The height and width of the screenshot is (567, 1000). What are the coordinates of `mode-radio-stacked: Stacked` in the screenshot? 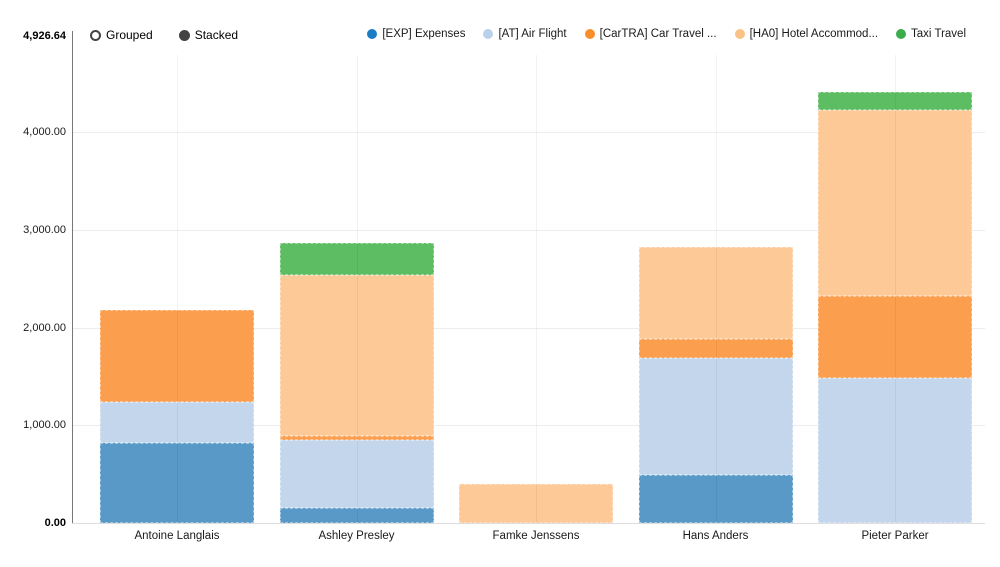 It's located at (208, 35).